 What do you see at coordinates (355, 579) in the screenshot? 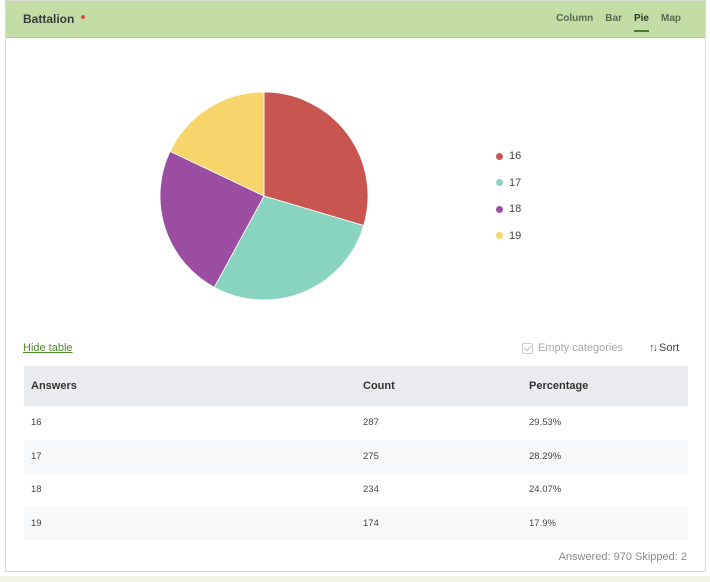
I see `bottom-strip` at bounding box center [355, 579].